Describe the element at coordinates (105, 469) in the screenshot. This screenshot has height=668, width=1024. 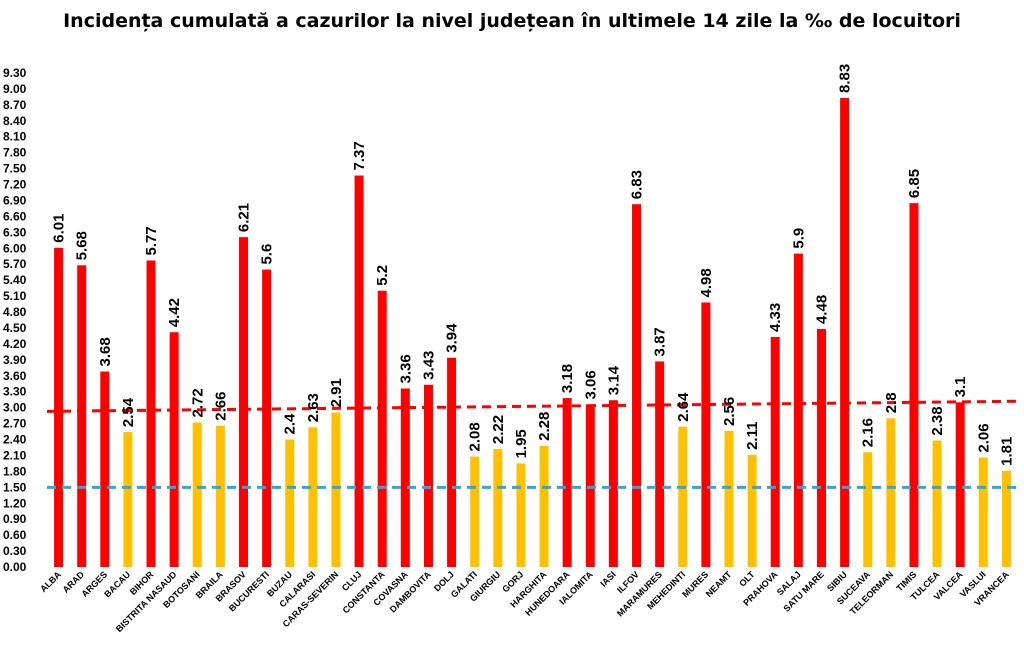
I see `bar-arges` at that location.